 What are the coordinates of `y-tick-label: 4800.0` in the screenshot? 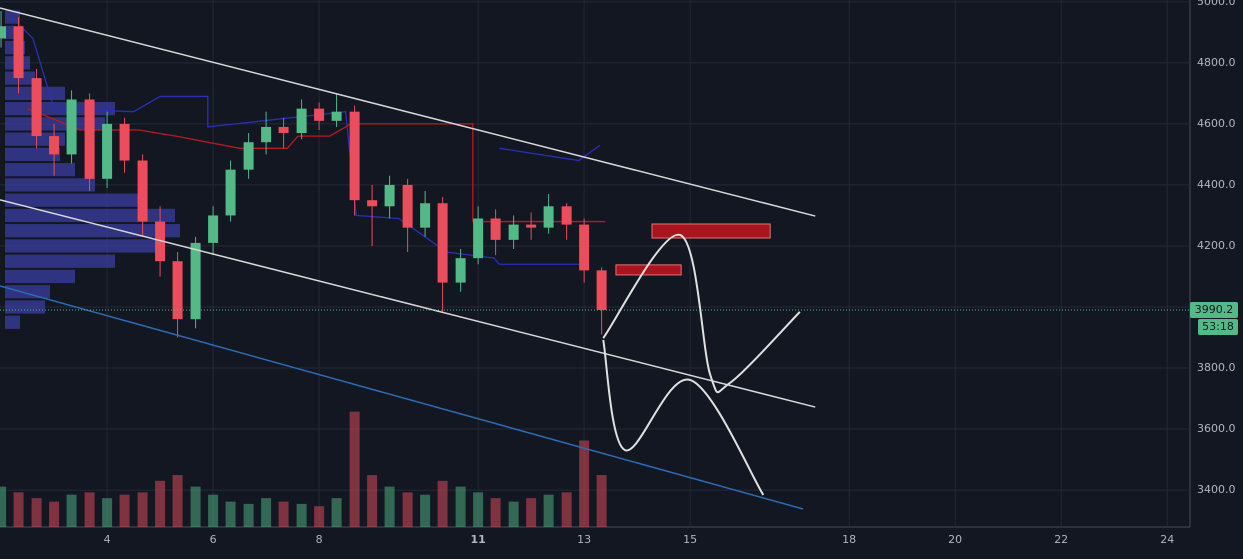 It's located at (1216, 62).